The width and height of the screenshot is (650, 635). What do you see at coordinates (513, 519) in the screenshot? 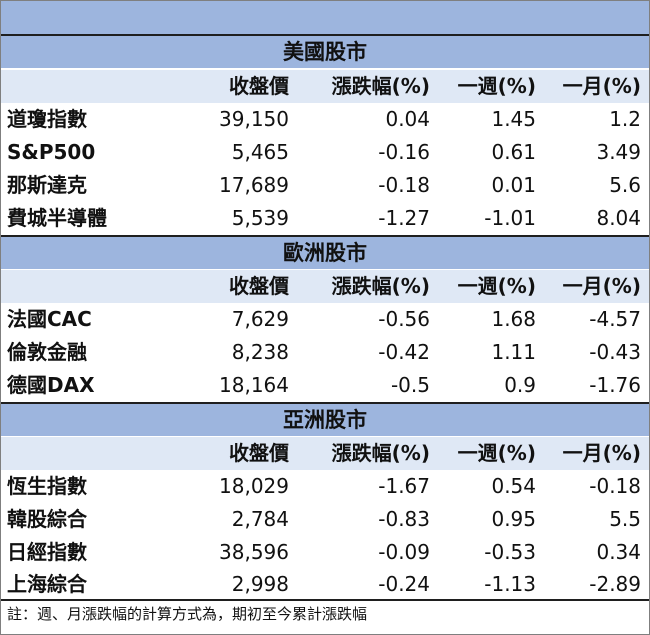
I see `week-value: 0.95` at bounding box center [513, 519].